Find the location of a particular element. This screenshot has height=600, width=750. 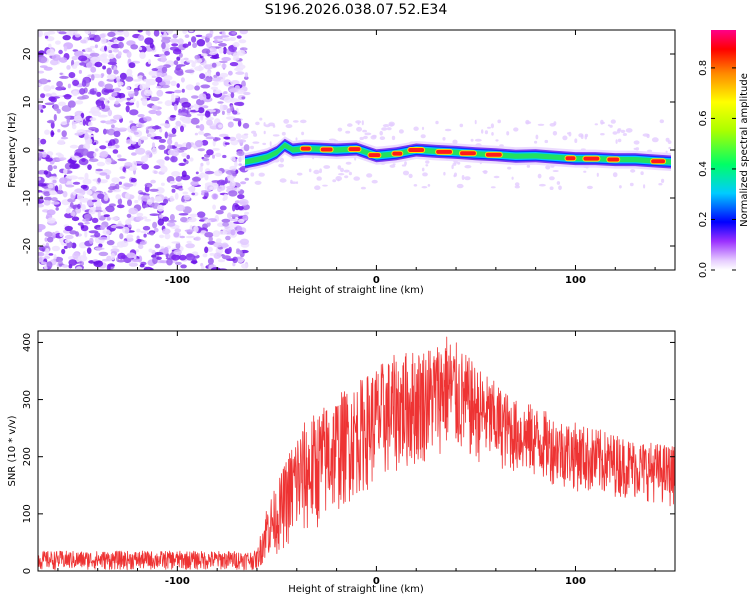

snr-x-tick-label: -100 is located at coordinates (177, 581).